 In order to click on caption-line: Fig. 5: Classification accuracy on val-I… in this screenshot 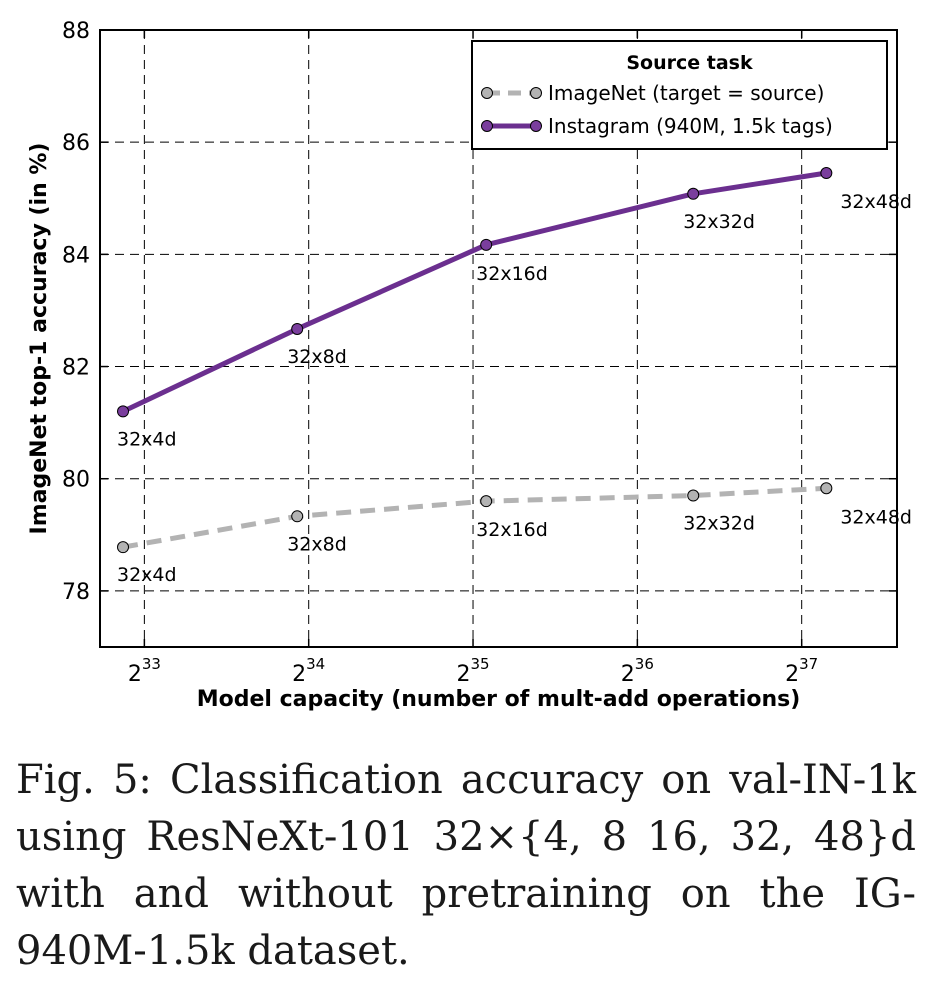, I will do `click(466, 780)`.